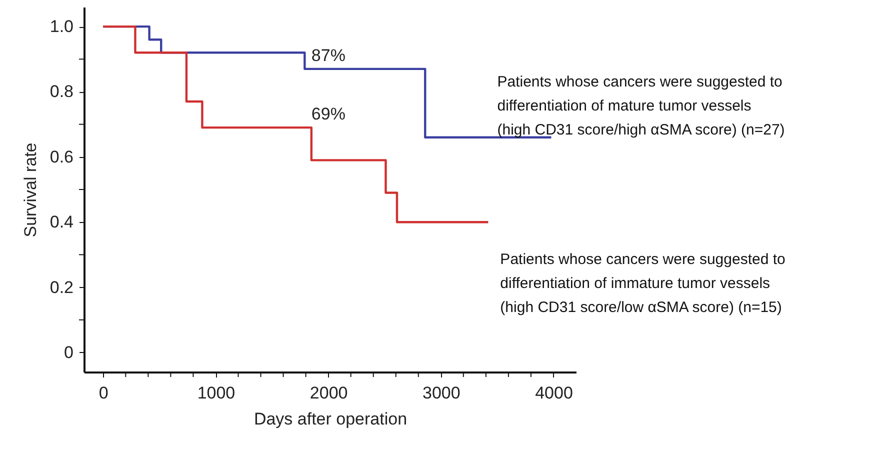 The width and height of the screenshot is (888, 454). I want to click on y-tick-label: 0.4, so click(62, 222).